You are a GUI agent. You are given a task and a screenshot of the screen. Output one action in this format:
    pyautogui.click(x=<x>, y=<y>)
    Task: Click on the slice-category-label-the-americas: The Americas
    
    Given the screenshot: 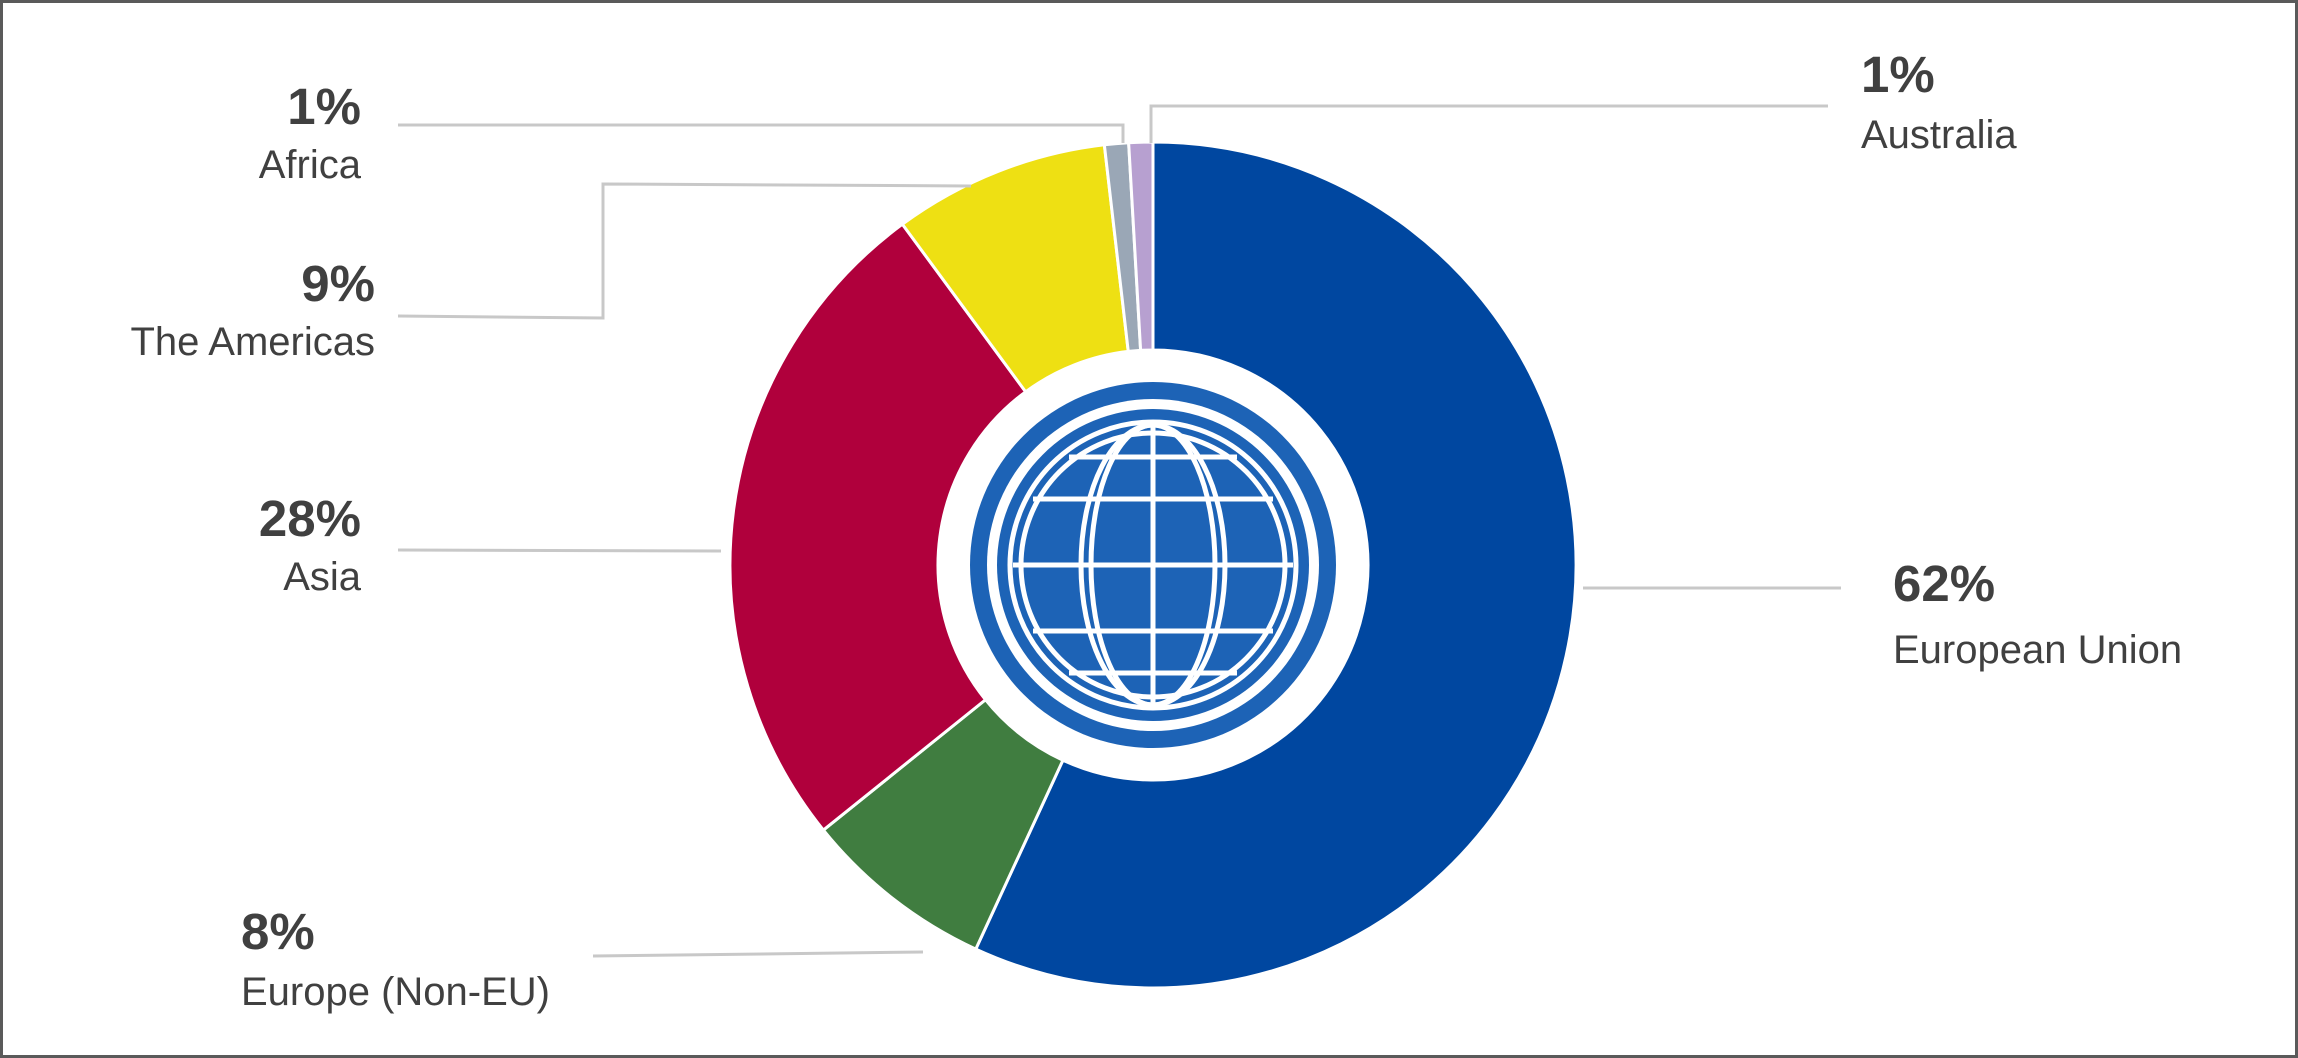 What is the action you would take?
    pyautogui.click(x=252, y=342)
    